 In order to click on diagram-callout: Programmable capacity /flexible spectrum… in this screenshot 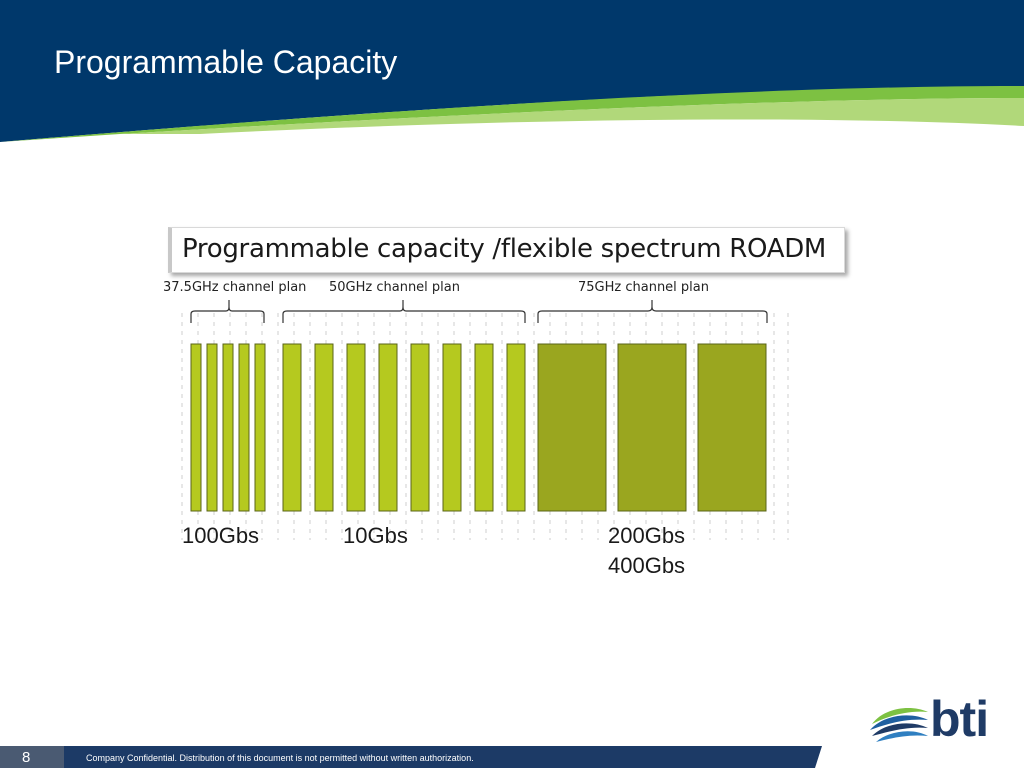, I will do `click(506, 250)`.